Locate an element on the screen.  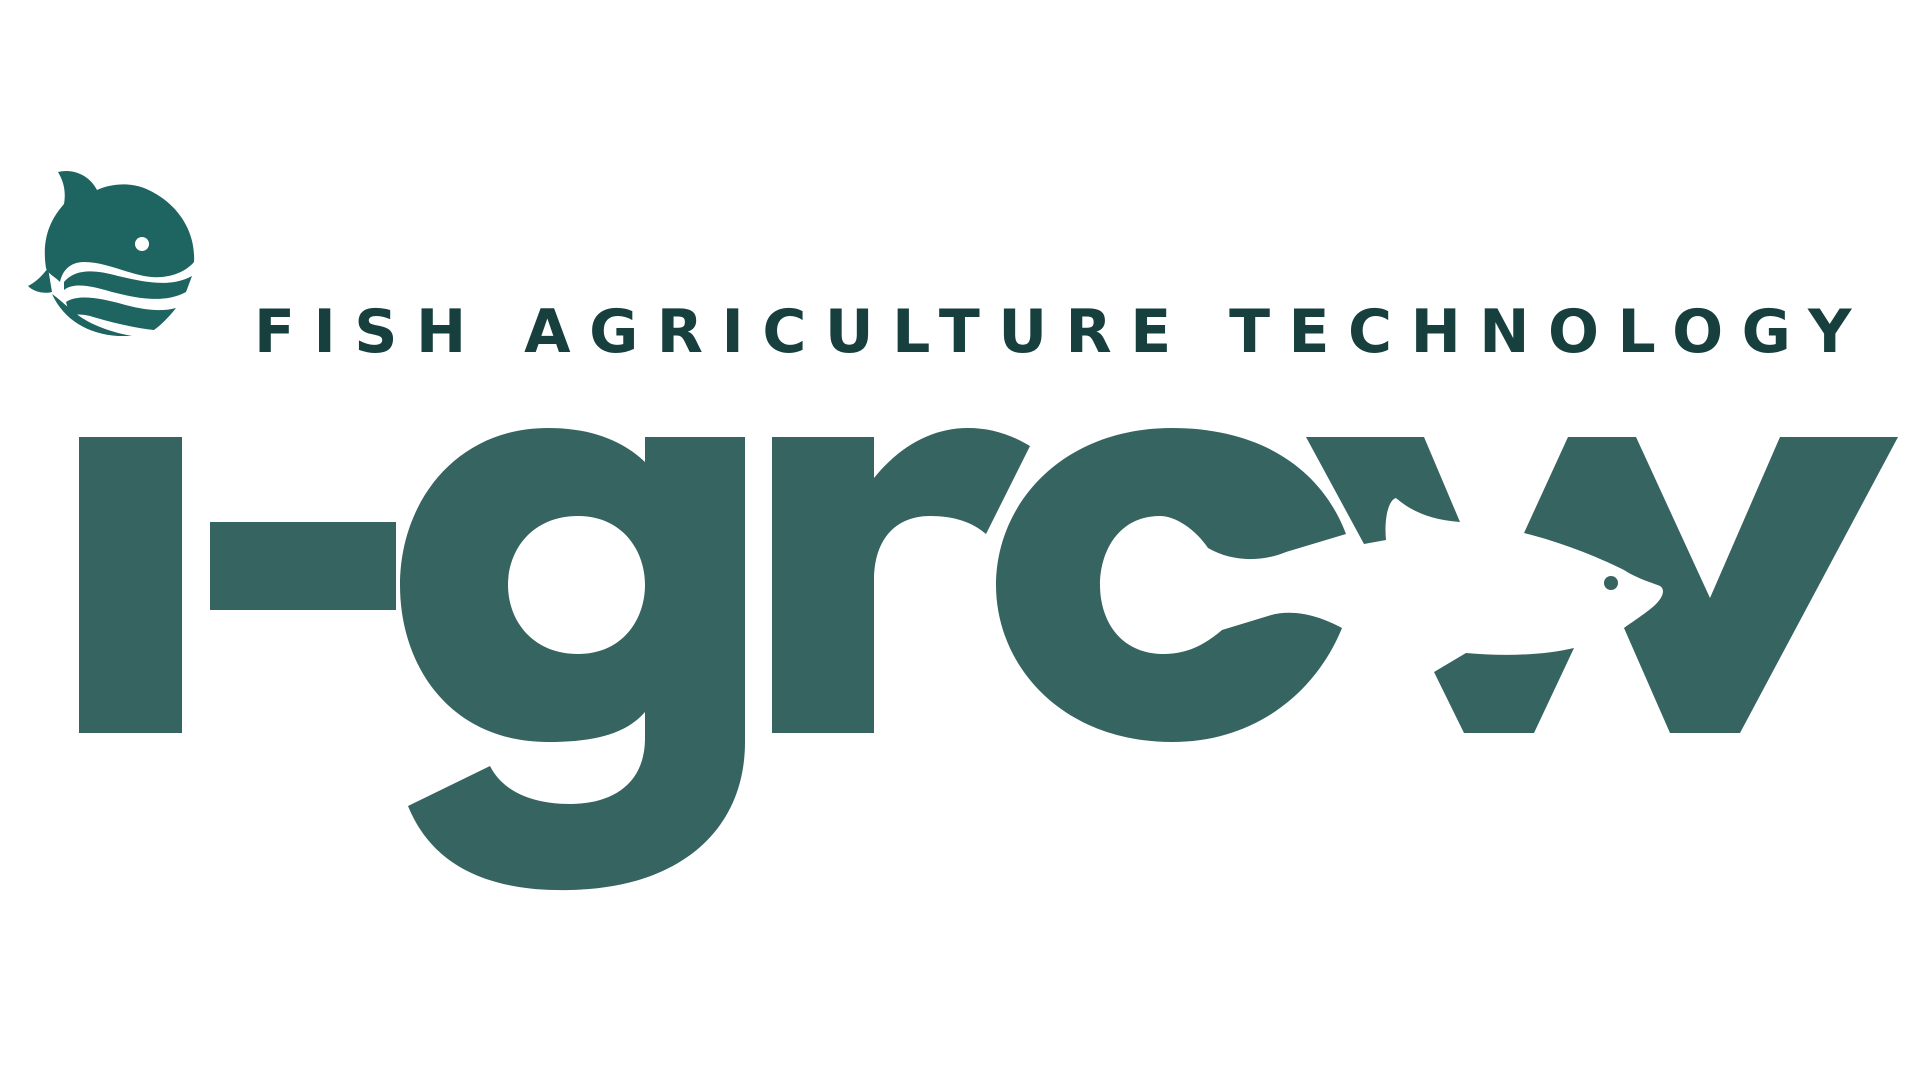
hyphen-mark is located at coordinates (303, 566).